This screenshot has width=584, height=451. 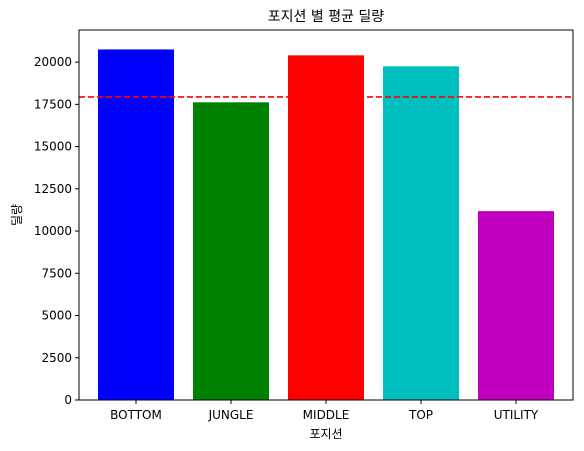 What do you see at coordinates (136, 415) in the screenshot?
I see `x-tick-label: BOTTOM` at bounding box center [136, 415].